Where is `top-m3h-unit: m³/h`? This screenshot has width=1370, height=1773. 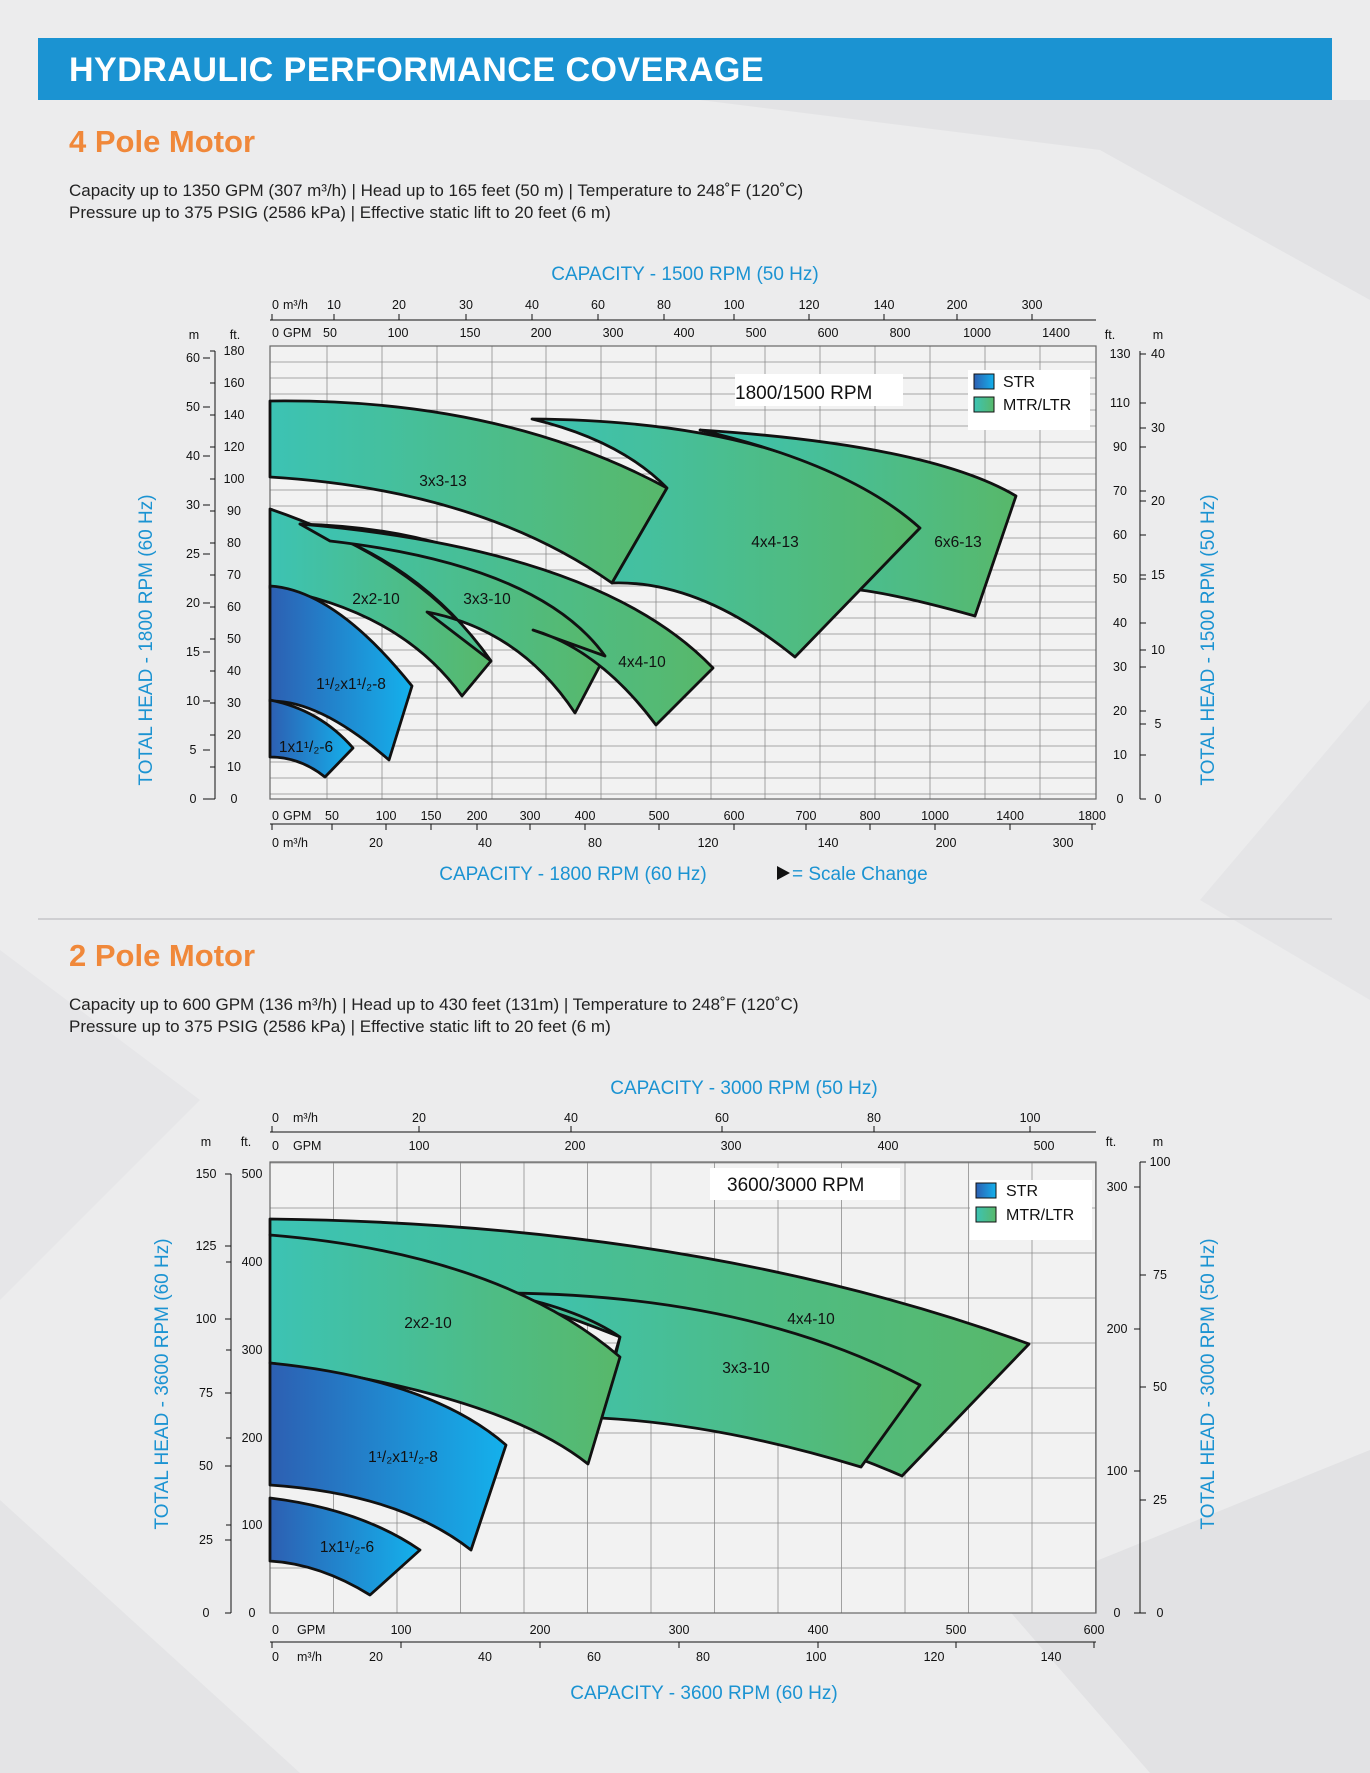
top-m3h-unit: m³/h is located at coordinates (295, 305).